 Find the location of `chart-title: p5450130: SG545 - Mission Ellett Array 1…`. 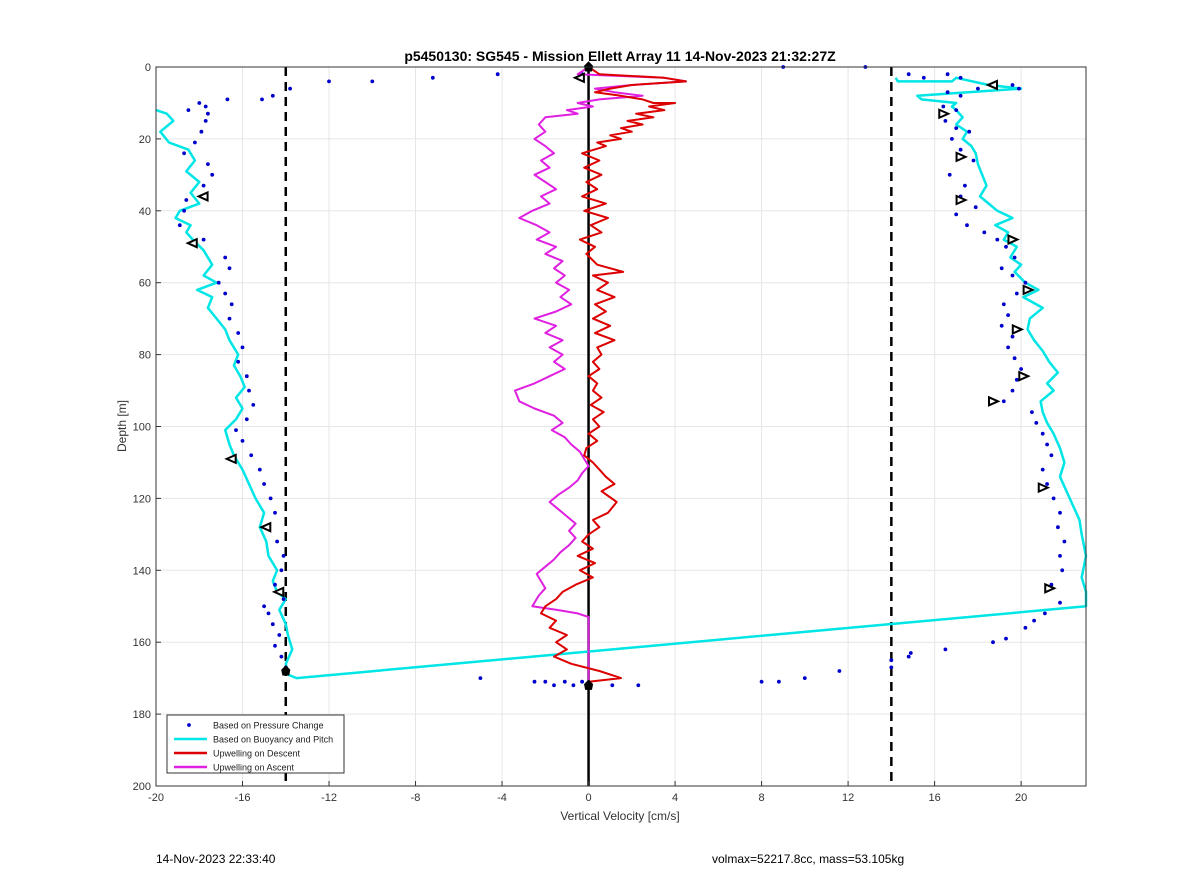

chart-title: p5450130: SG545 - Mission Ellett Array 1… is located at coordinates (620, 56).